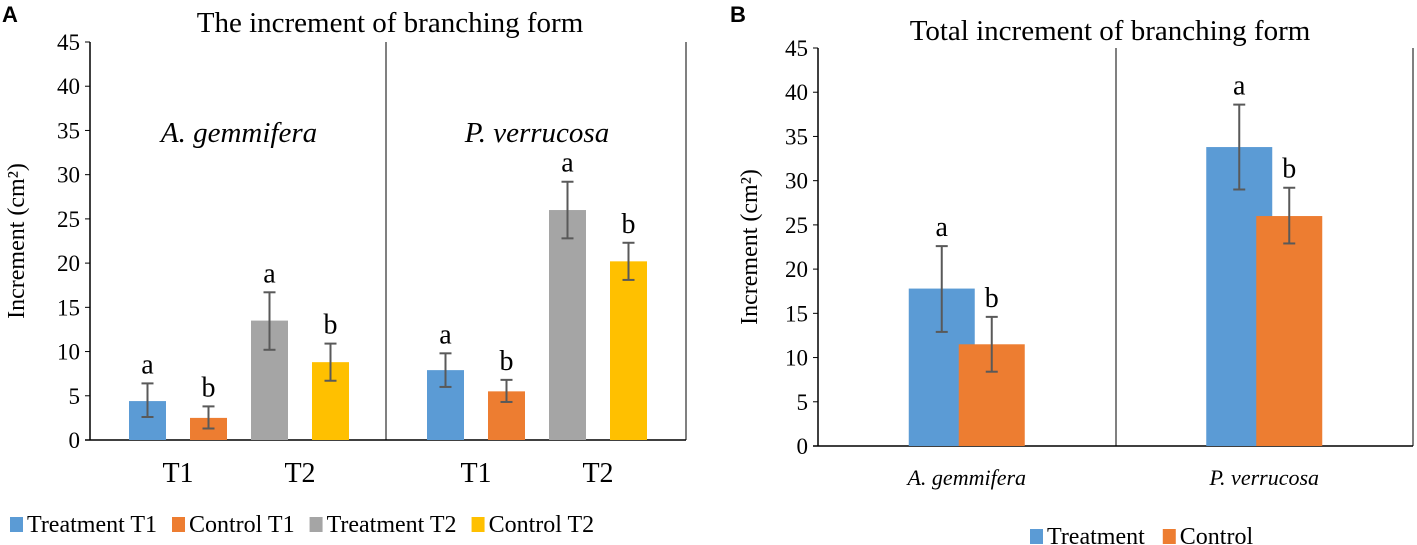 Image resolution: width=1417 pixels, height=545 pixels. Describe the element at coordinates (1217, 534) in the screenshot. I see `legend-label: Control` at that location.